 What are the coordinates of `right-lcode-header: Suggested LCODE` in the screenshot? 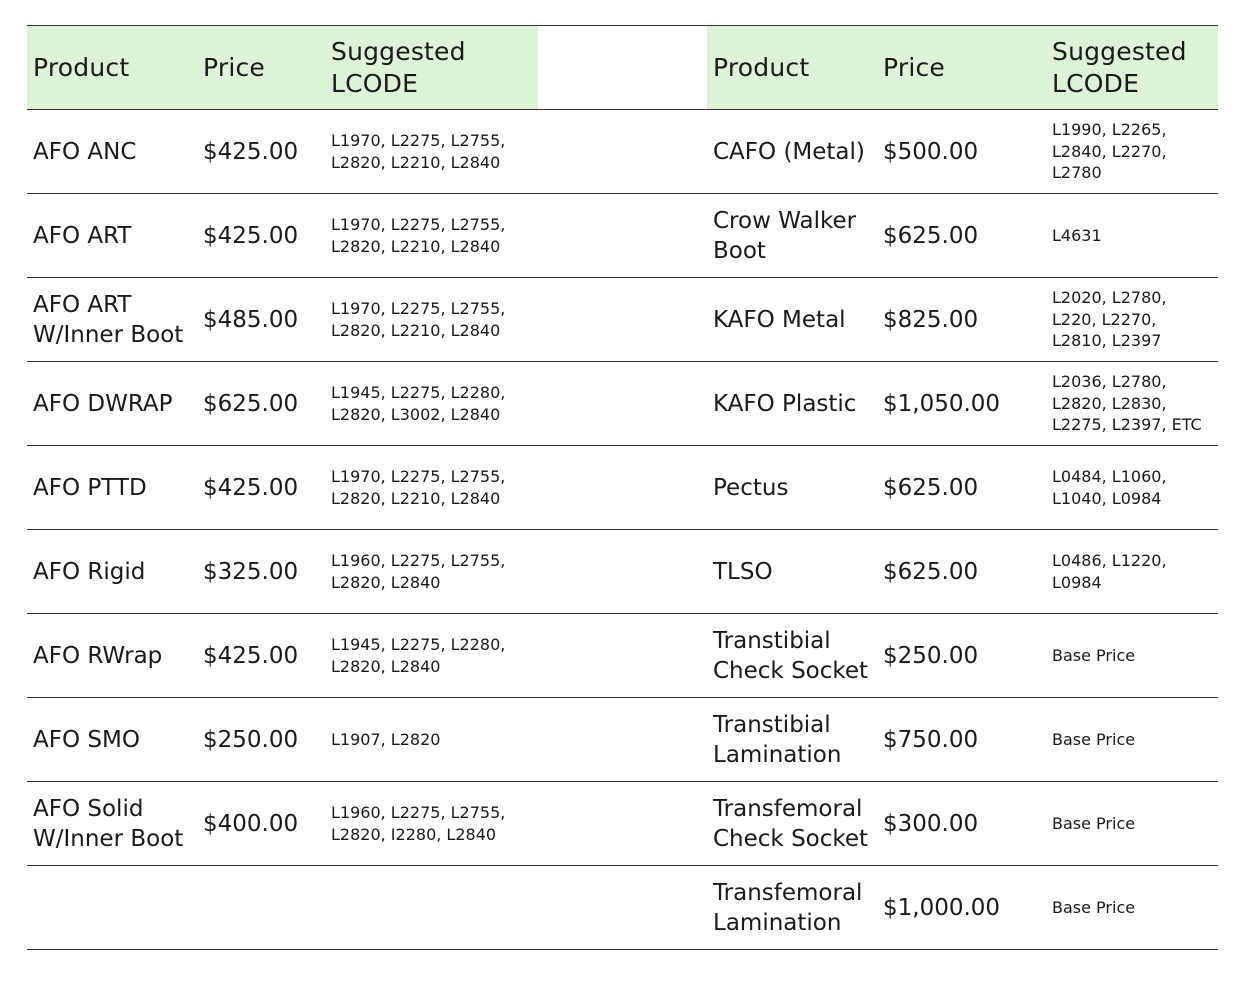 It's located at (1132, 67).